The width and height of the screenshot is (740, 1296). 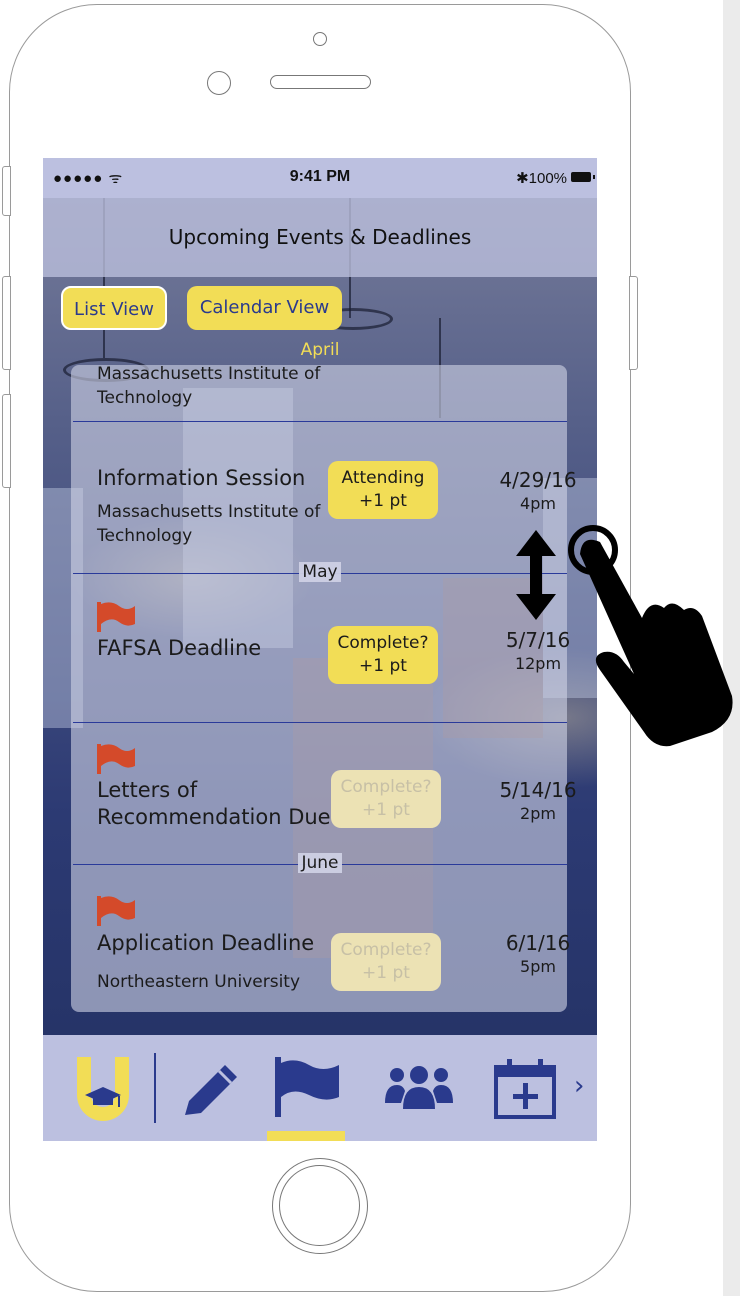 I want to click on signal-indicator: ●●●●● ᯤ, so click(x=88, y=178).